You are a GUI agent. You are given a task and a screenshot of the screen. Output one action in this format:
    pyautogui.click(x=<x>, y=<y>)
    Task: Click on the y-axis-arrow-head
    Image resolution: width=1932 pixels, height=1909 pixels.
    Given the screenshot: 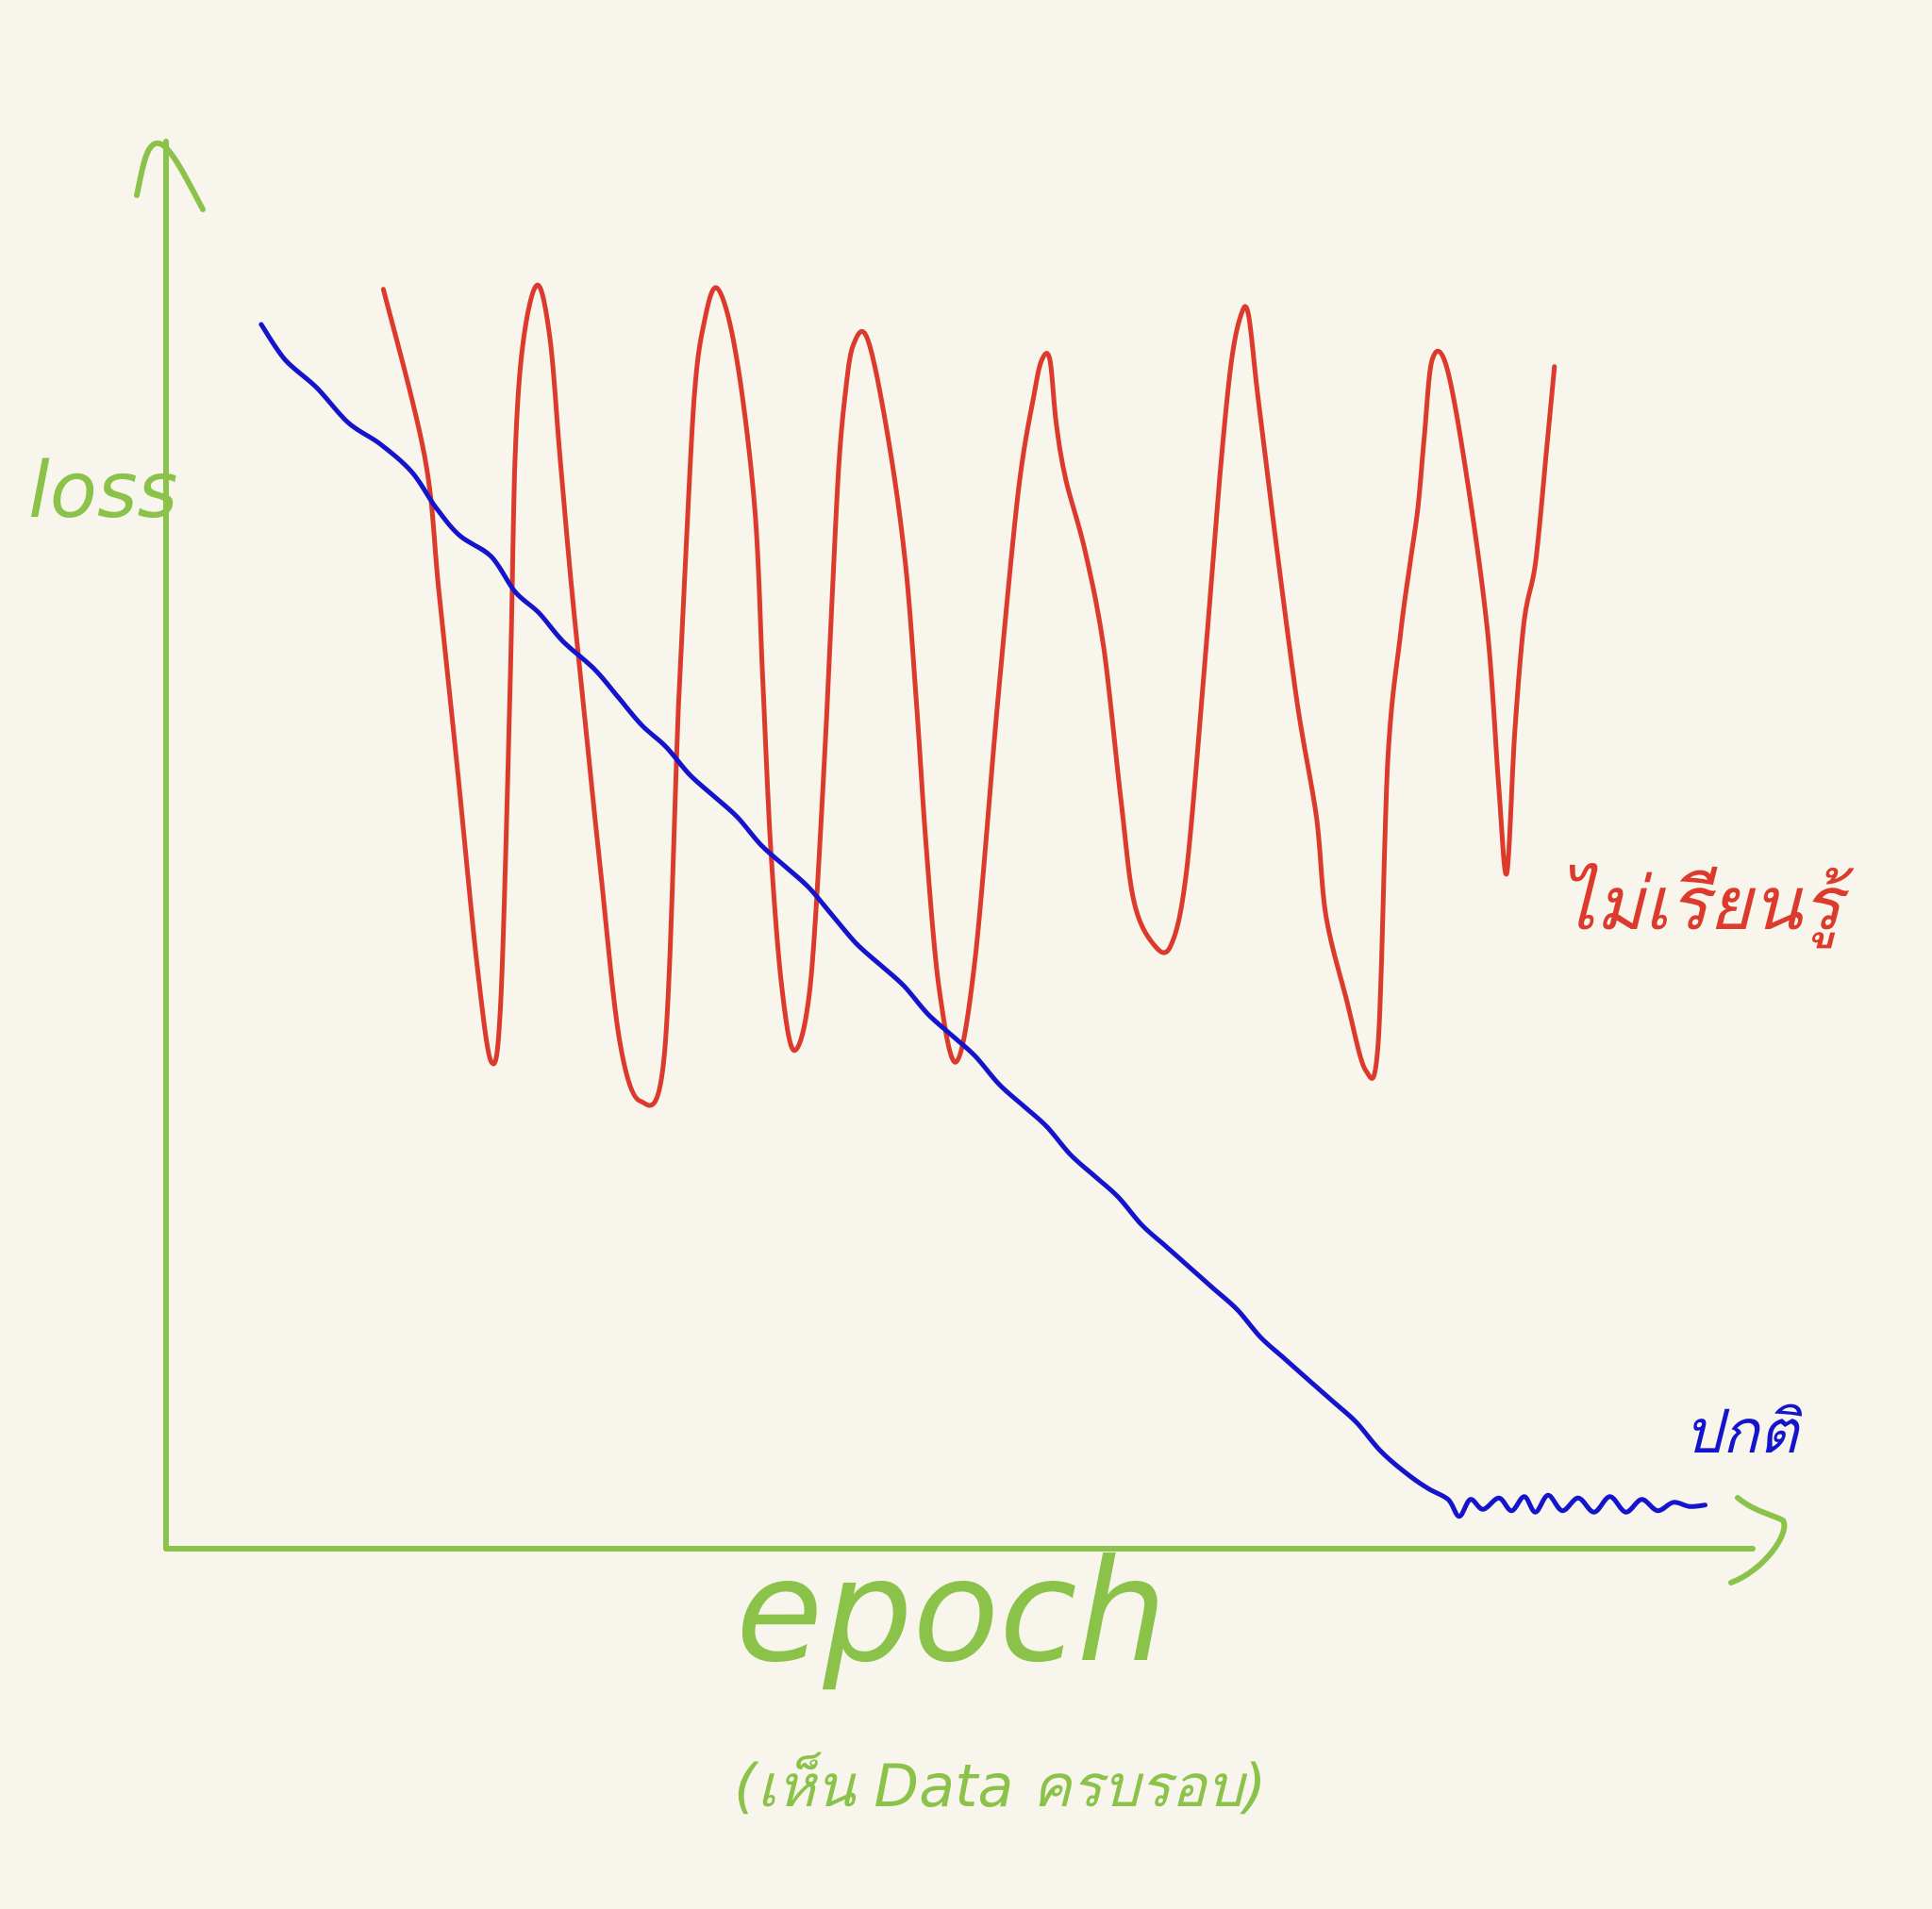 What is the action you would take?
    pyautogui.click(x=170, y=176)
    